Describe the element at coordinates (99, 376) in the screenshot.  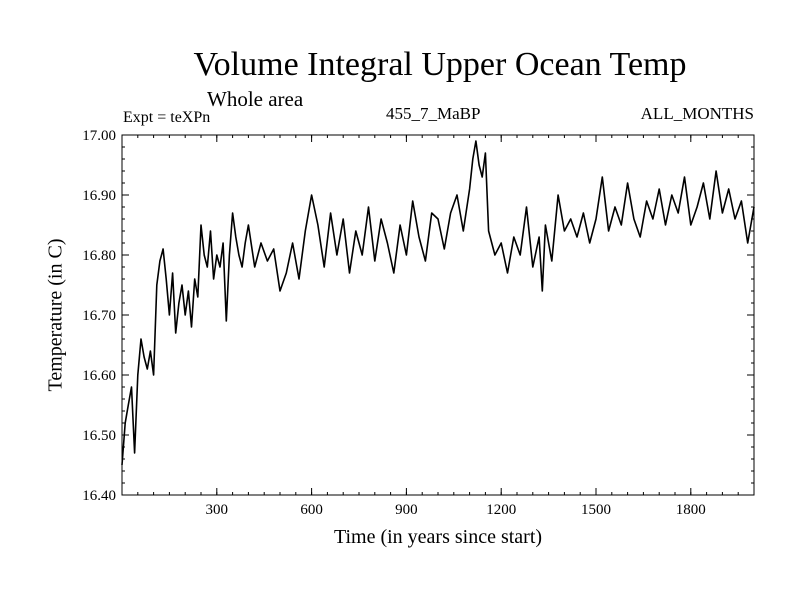
I see `y-tick-label: 16.60` at that location.